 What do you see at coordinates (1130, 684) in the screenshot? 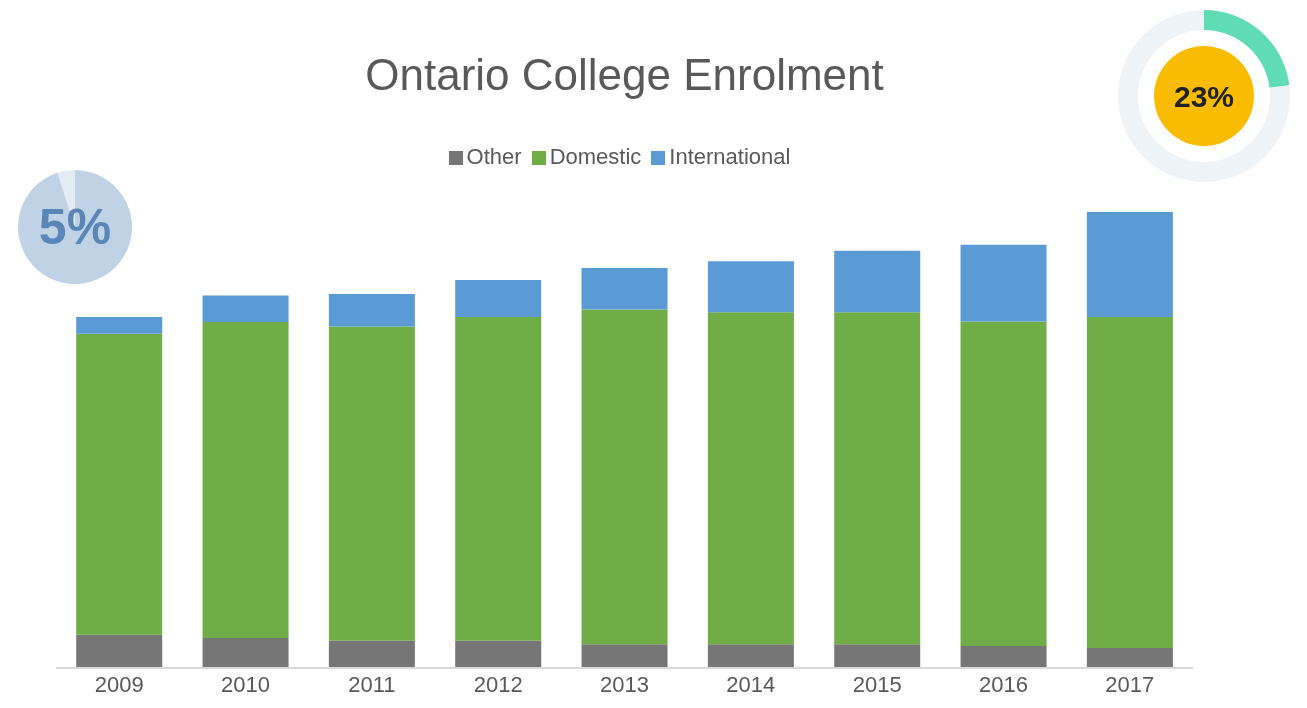
I see `x-tick-label: 2017` at bounding box center [1130, 684].